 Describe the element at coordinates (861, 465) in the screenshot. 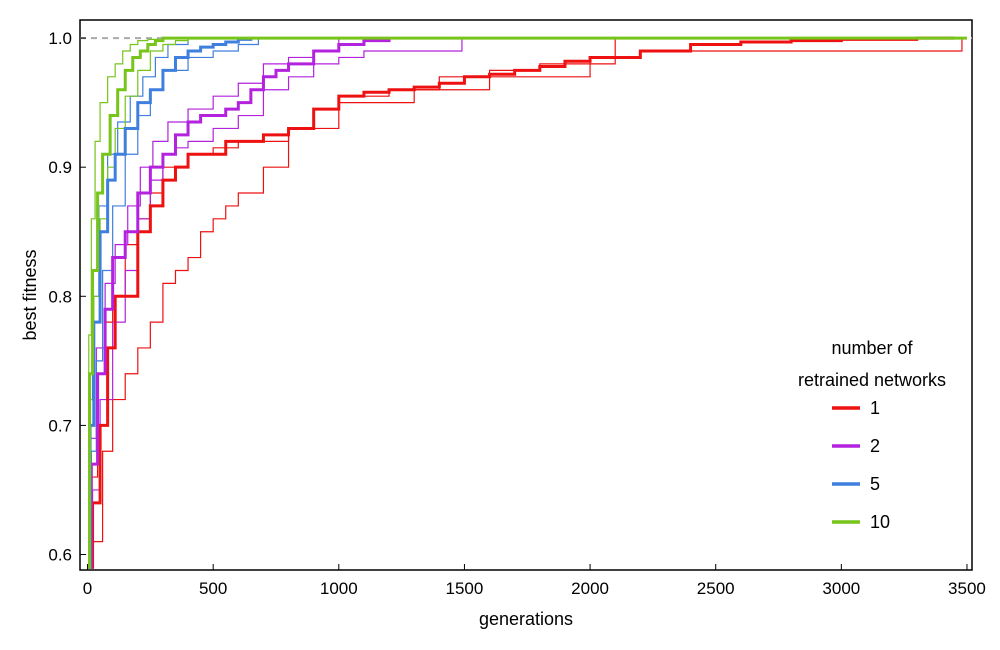

I see `legend-entries: 1 2 5 10` at that location.